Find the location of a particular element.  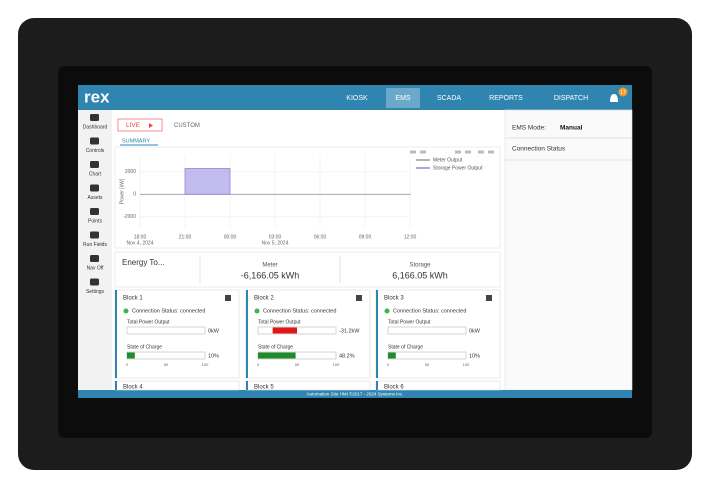

nav-item: KIOSK is located at coordinates (357, 98).